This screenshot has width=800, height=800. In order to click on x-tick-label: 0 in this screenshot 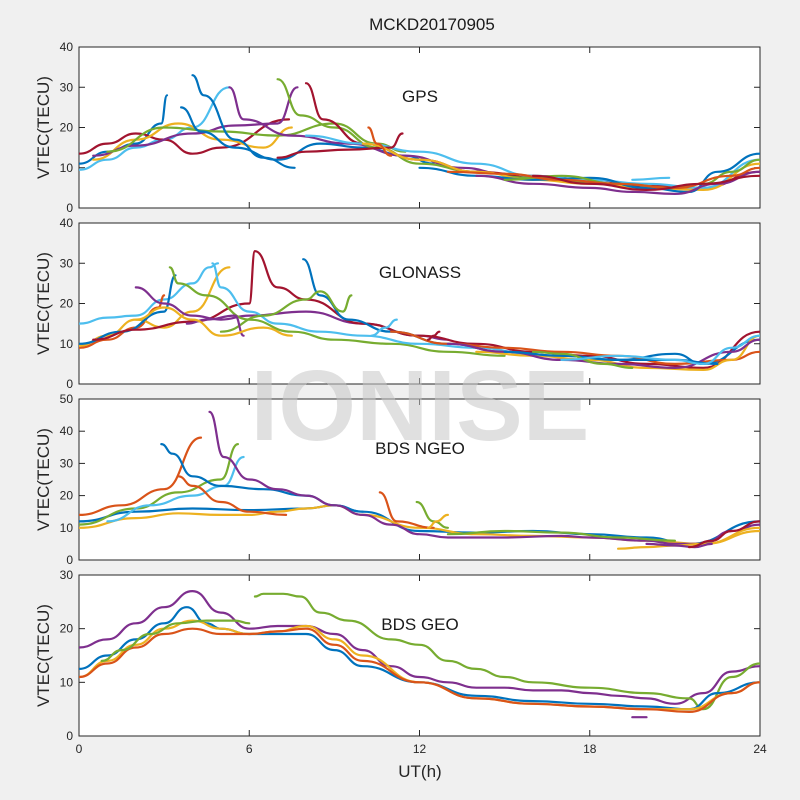, I will do `click(79, 749)`.